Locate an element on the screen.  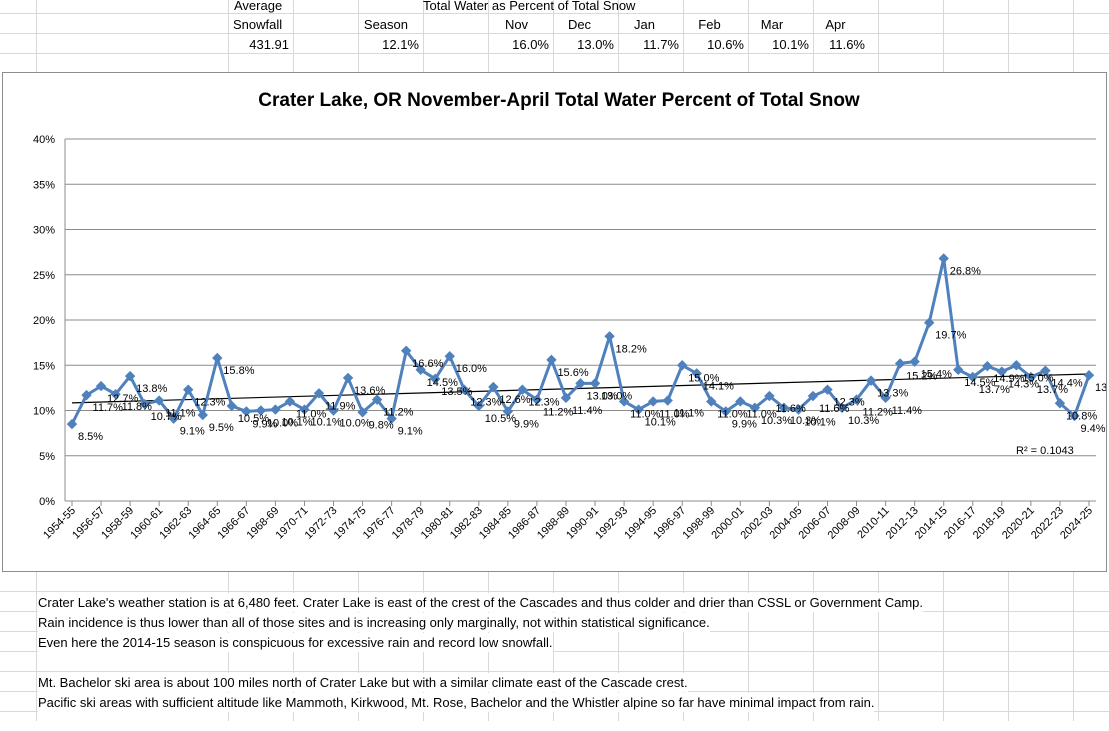
month-label-nov: Nov is located at coordinates (516, 24).